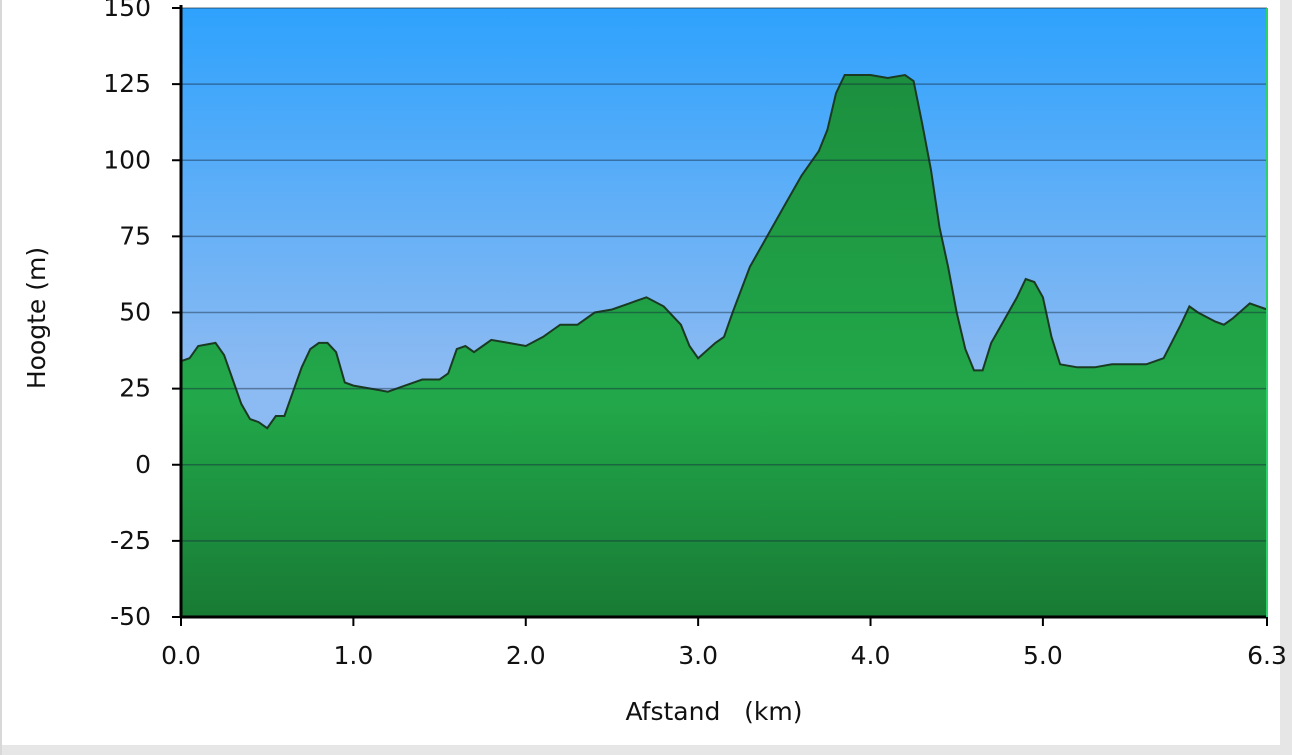 Image resolution: width=1292 pixels, height=755 pixels. I want to click on frame-bottom, so click(646, 750).